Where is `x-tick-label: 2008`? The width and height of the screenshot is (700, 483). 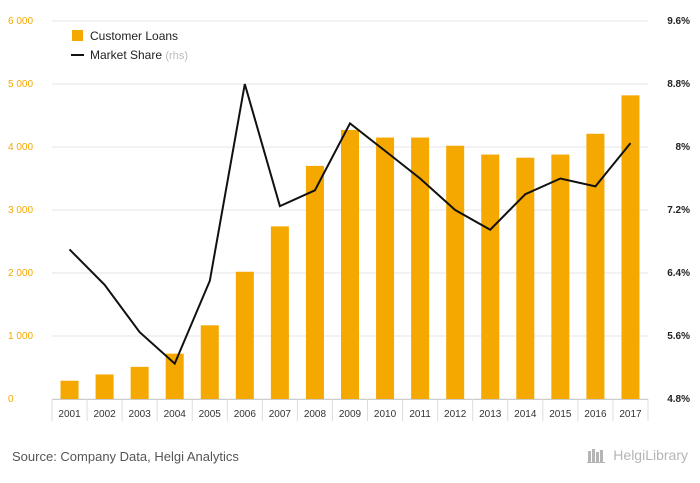 x-tick-label: 2008 is located at coordinates (315, 414).